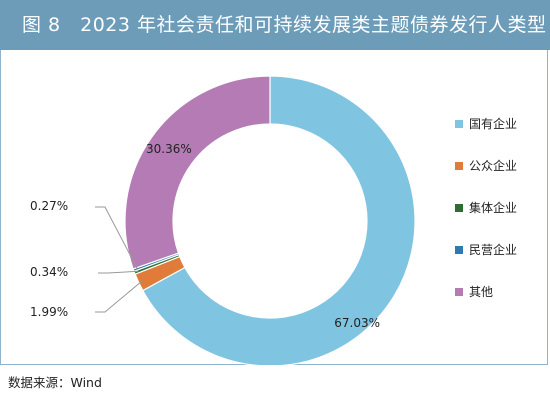 The height and width of the screenshot is (401, 550). I want to click on legend-label-1: 公众企业, so click(493, 165).